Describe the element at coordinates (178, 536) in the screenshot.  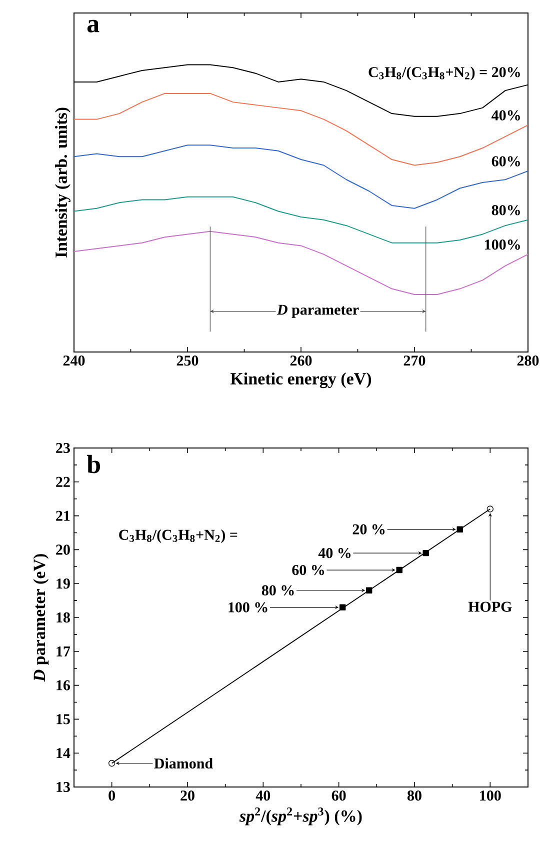
I see `text: C$_{3}$H$_{8}$/(C$_{3}$H$_{8}$+N$_{2}$) =` at that location.